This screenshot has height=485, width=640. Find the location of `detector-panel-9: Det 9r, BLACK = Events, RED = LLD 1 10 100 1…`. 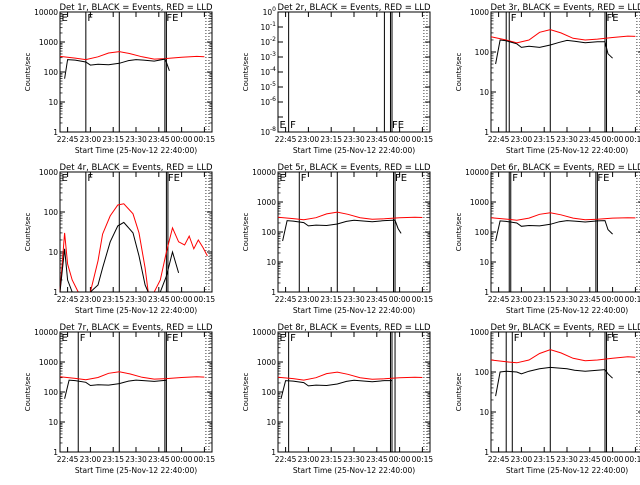

detector-panel-9: Det 9r, BLACK = Events, RED = LLD 1 10 100 1… is located at coordinates (547, 399).